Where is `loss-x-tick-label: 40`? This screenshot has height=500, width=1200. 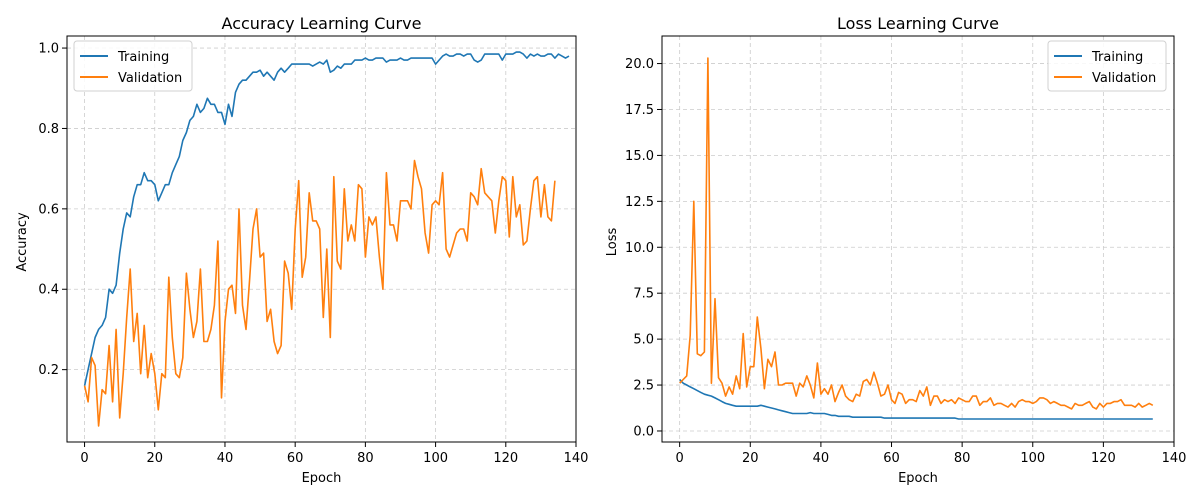 loss-x-tick-label: 40 is located at coordinates (821, 458).